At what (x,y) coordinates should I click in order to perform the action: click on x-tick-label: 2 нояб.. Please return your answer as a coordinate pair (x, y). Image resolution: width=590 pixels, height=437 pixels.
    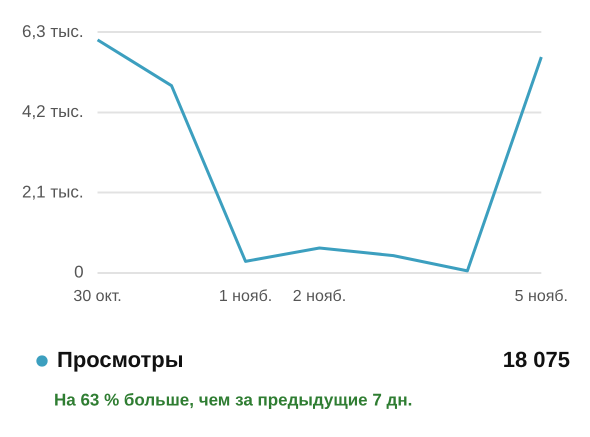
    Looking at the image, I should click on (319, 296).